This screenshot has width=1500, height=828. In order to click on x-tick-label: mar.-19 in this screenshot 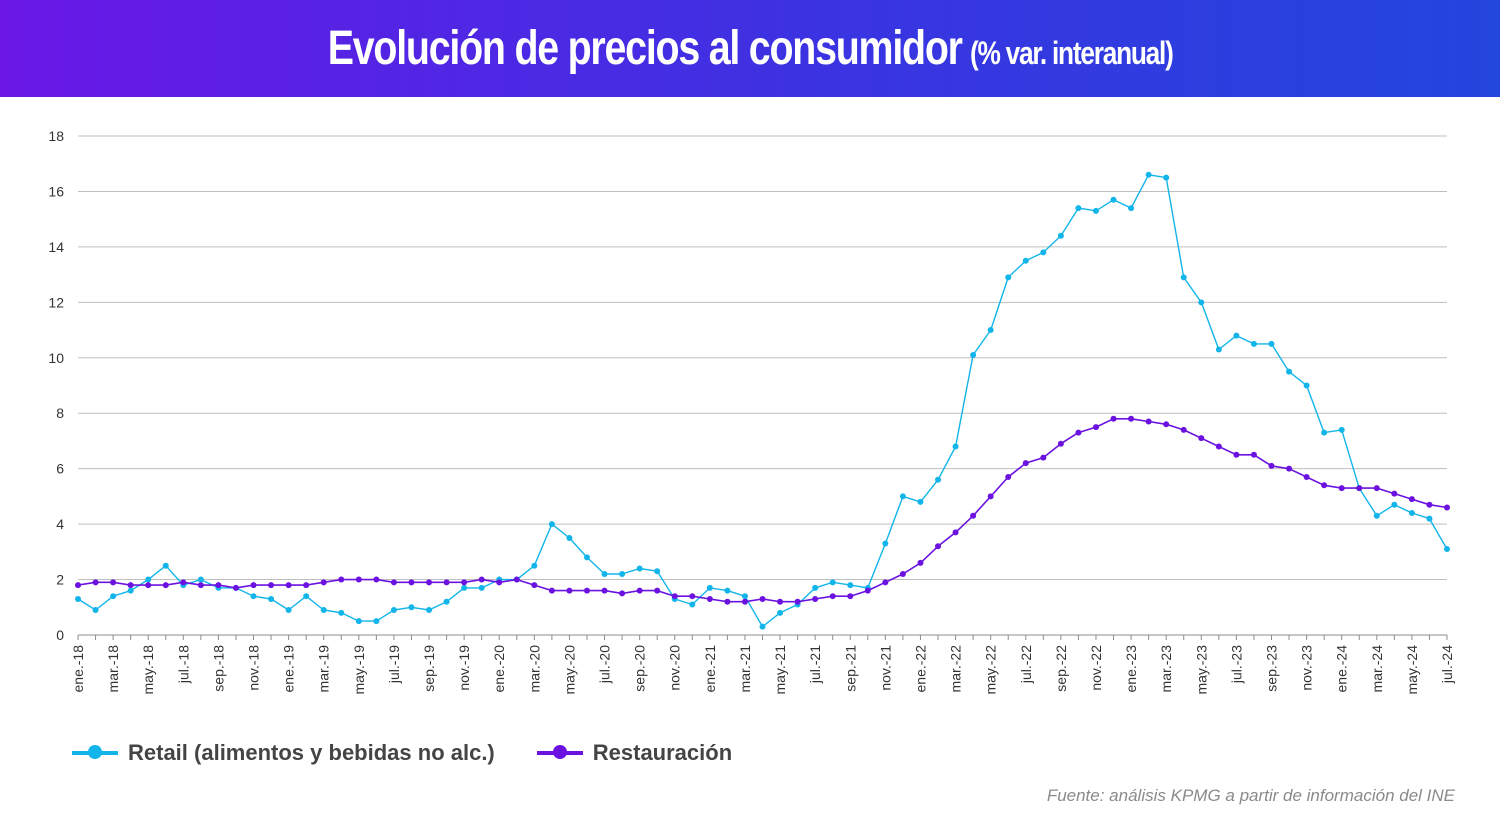, I will do `click(324, 669)`.